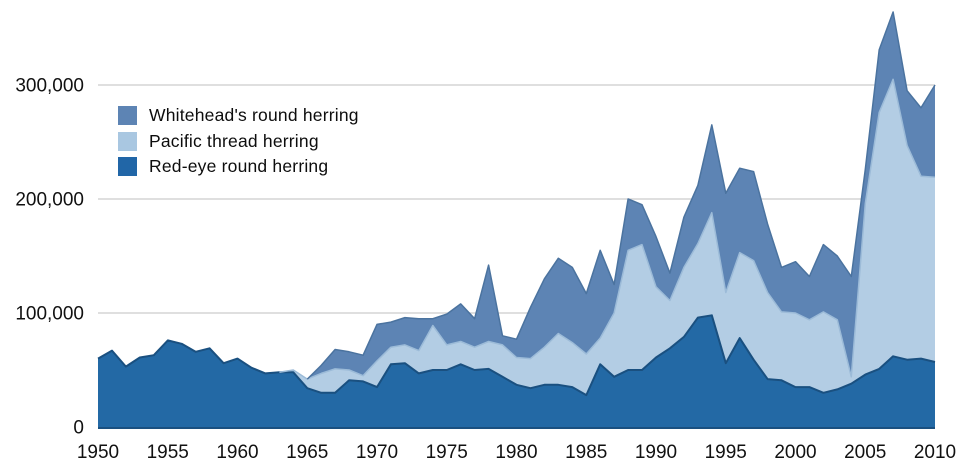 The width and height of the screenshot is (960, 475). What do you see at coordinates (865, 452) in the screenshot?
I see `x-tick-label-2005: 2005` at bounding box center [865, 452].